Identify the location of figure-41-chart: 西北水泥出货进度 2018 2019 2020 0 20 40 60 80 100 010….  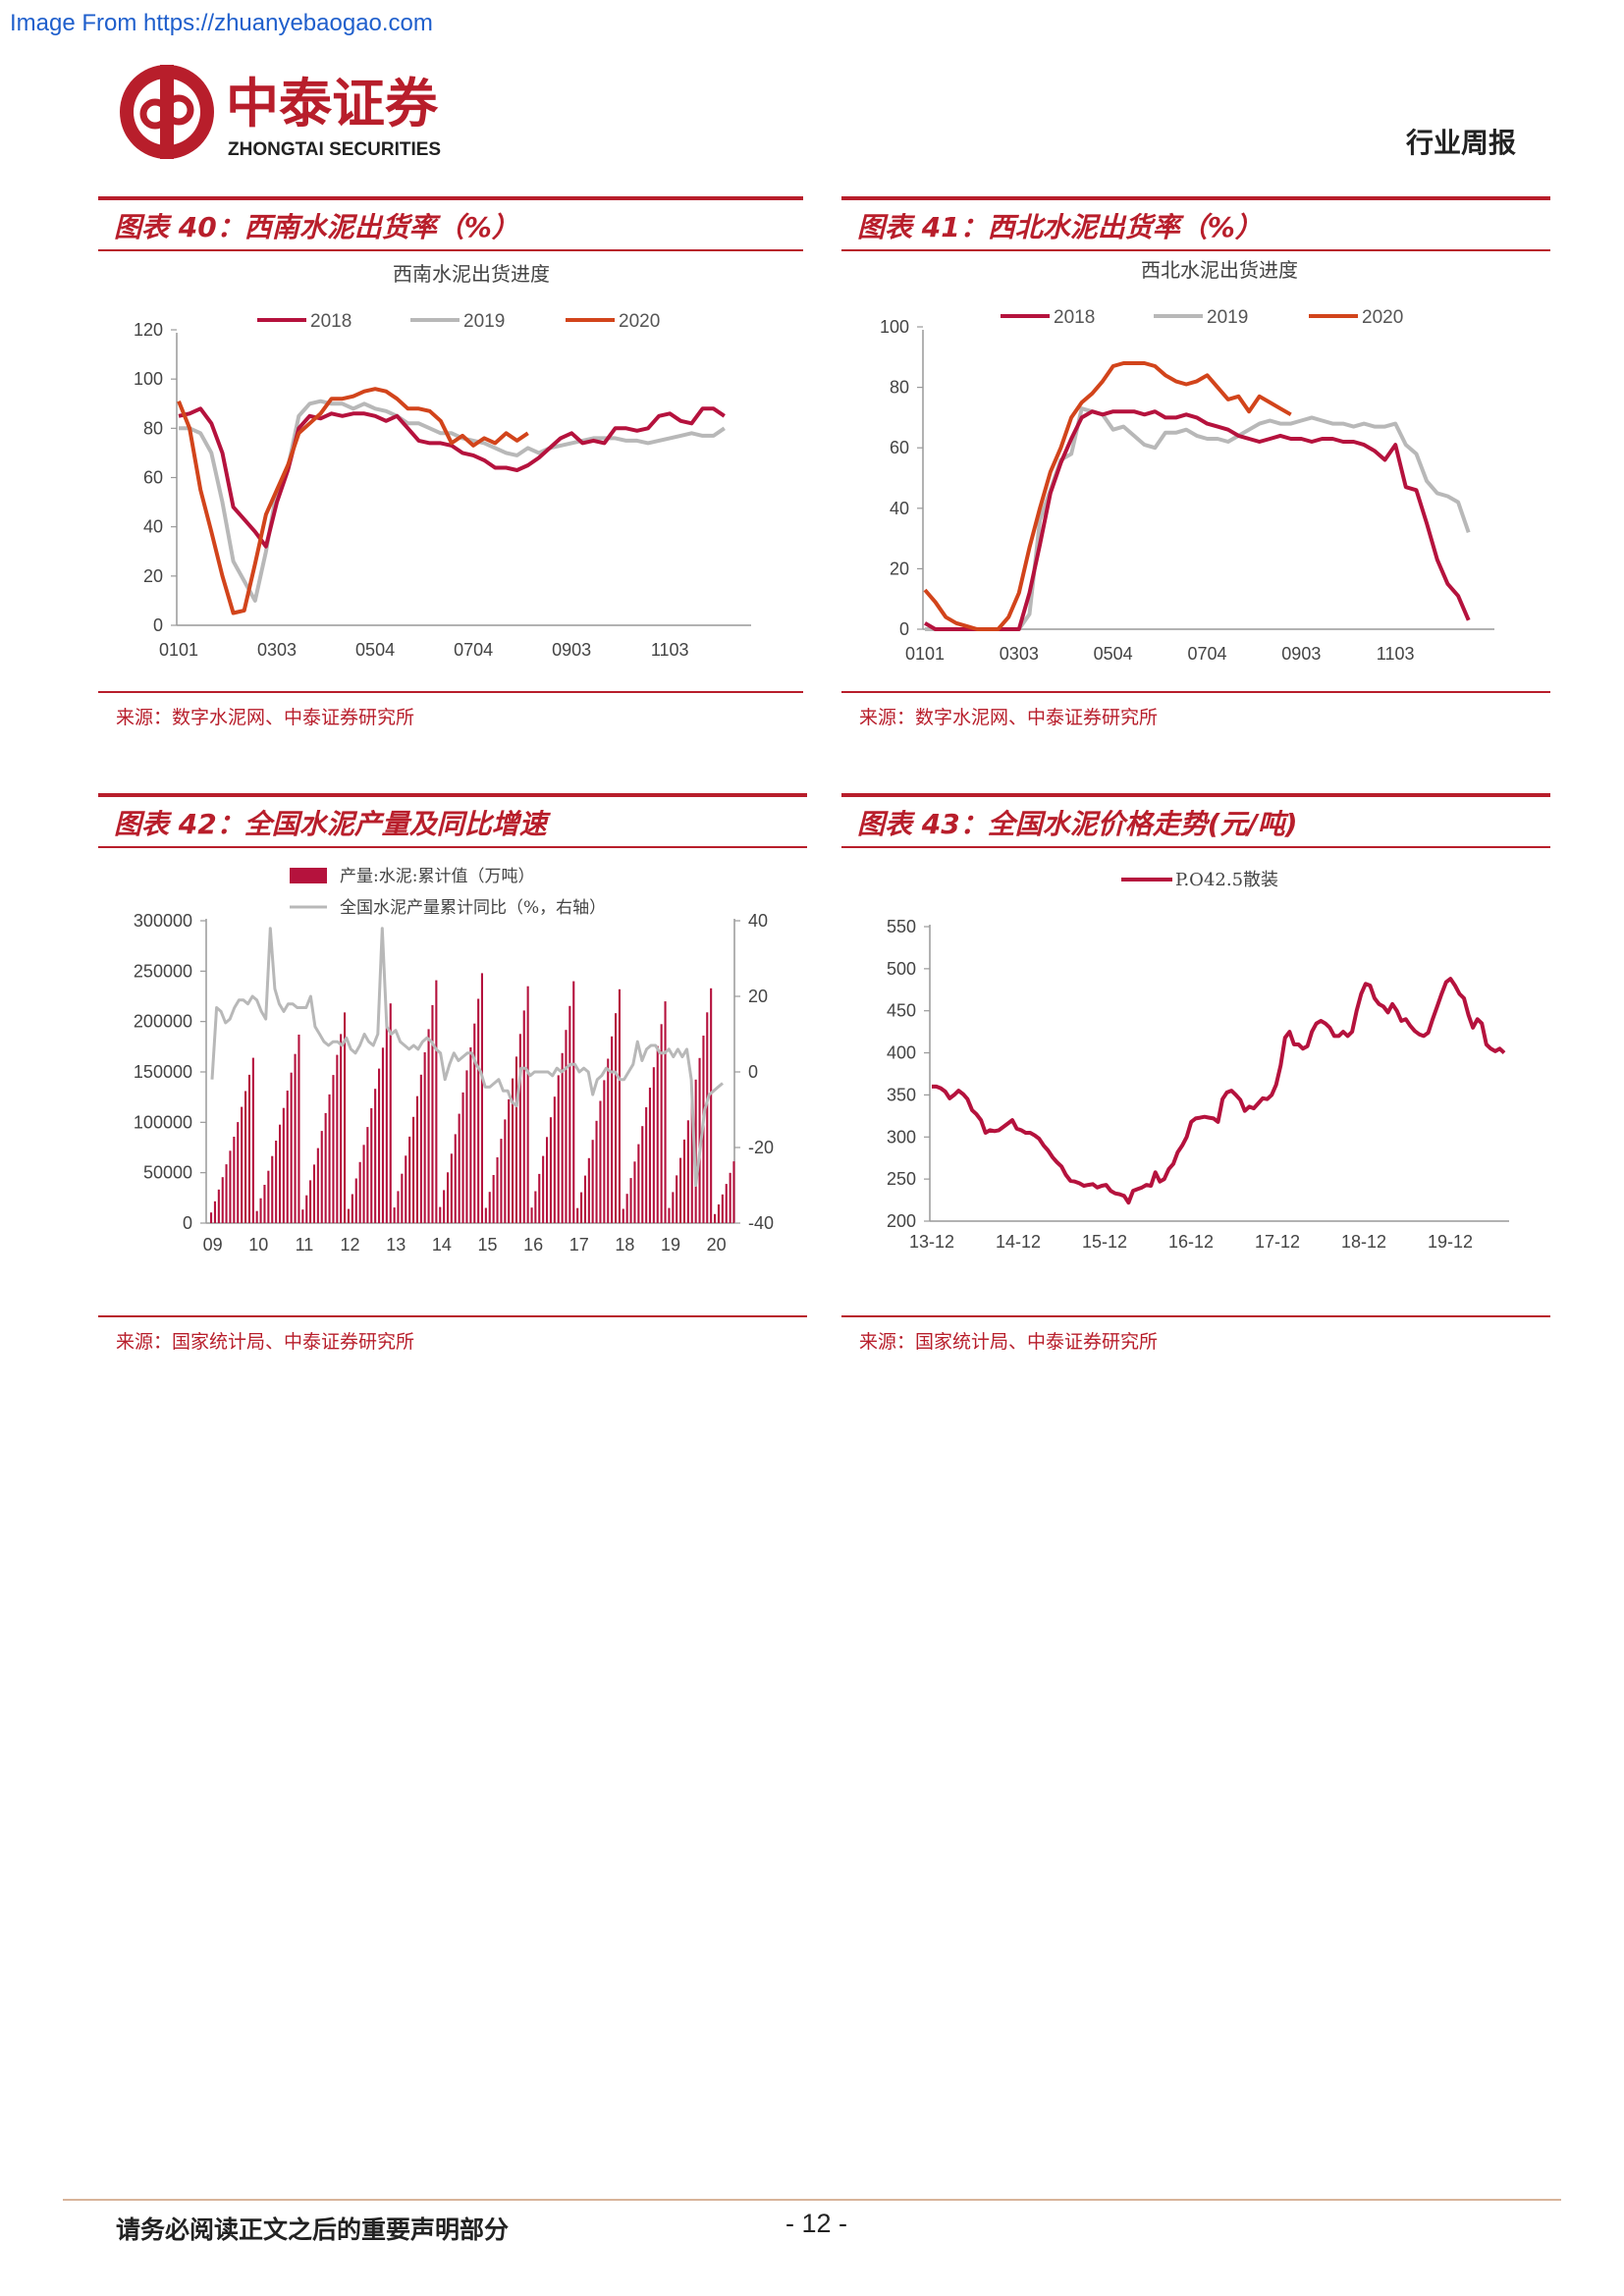
(1187, 461).